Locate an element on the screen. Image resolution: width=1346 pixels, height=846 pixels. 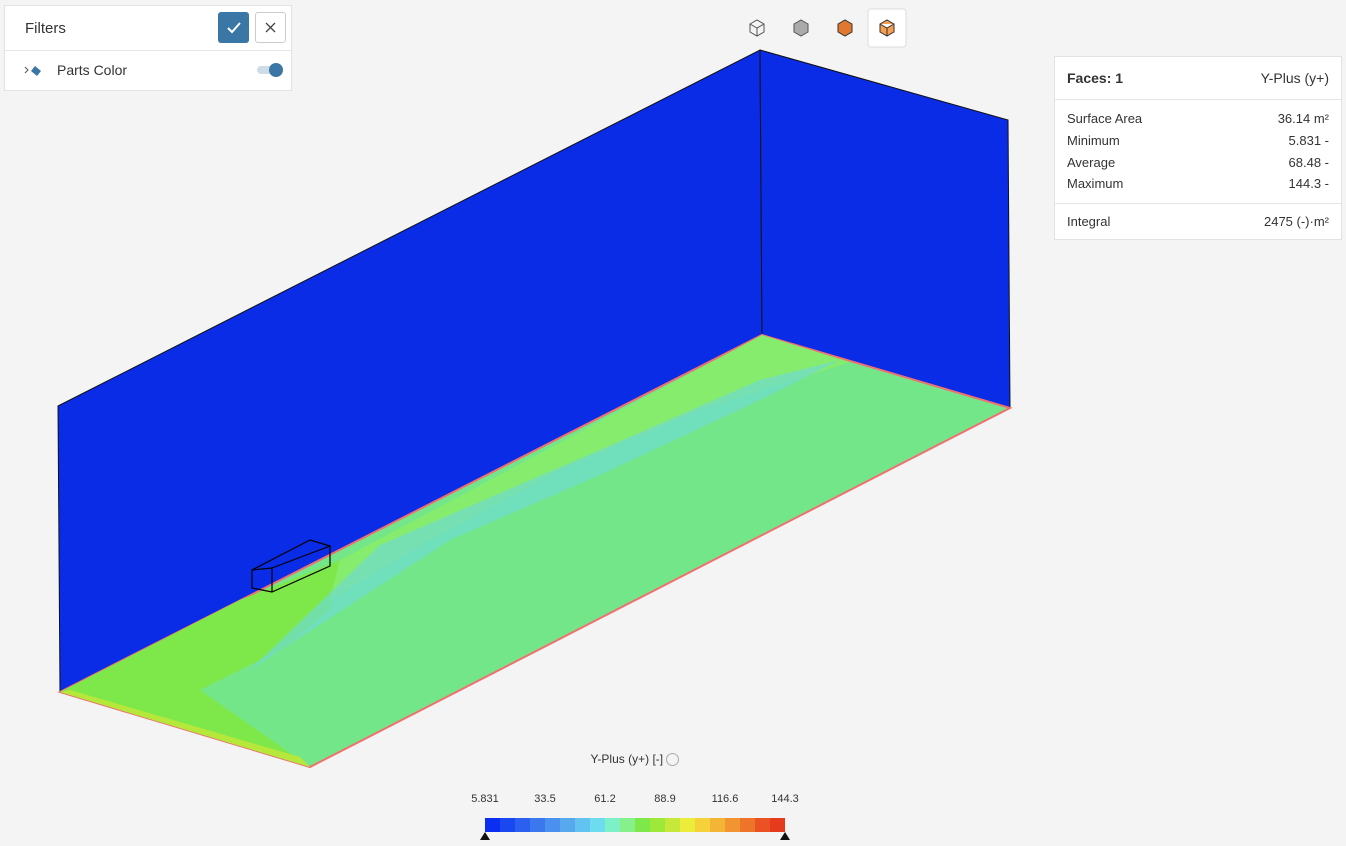
filters-title: Filters is located at coordinates (45, 28).